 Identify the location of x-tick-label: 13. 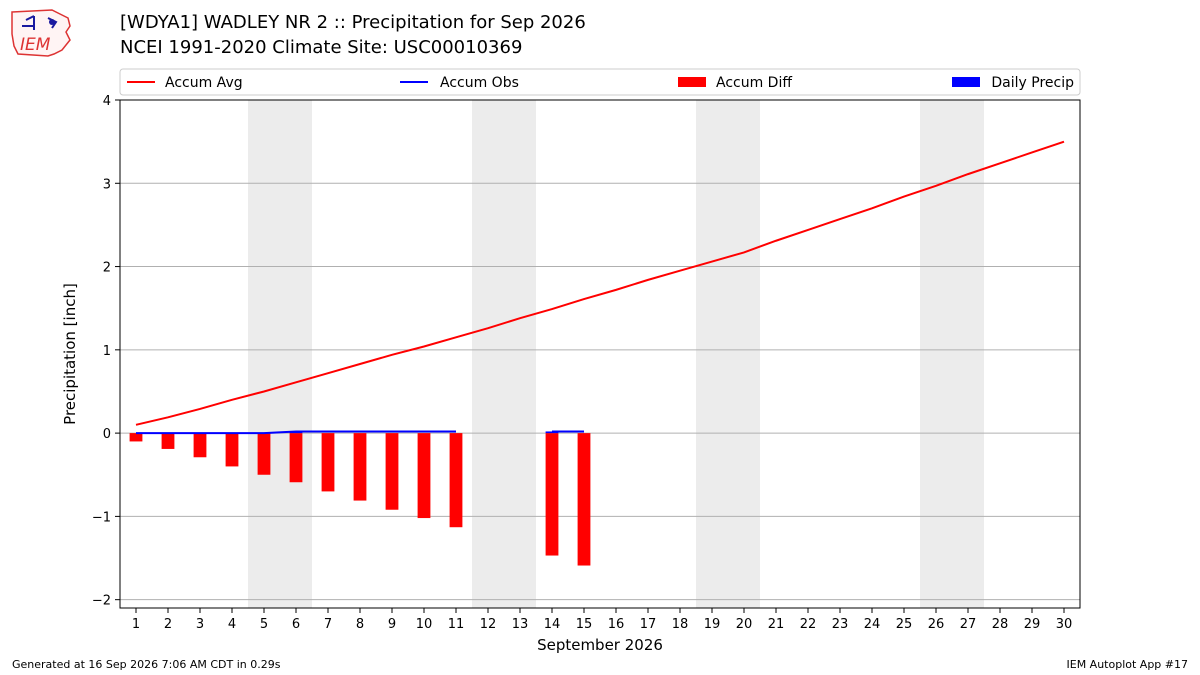
(520, 624).